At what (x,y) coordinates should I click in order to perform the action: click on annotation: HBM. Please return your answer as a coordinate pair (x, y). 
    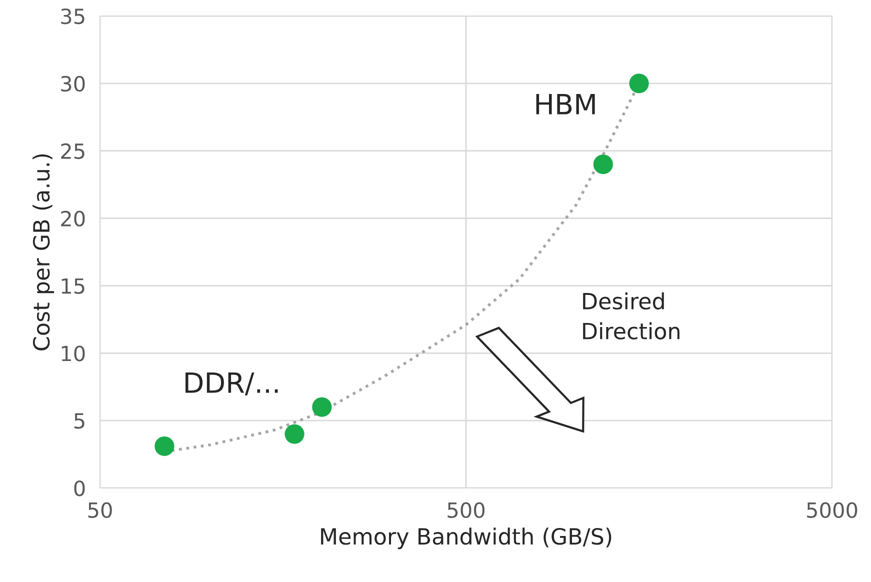
    Looking at the image, I should click on (565, 104).